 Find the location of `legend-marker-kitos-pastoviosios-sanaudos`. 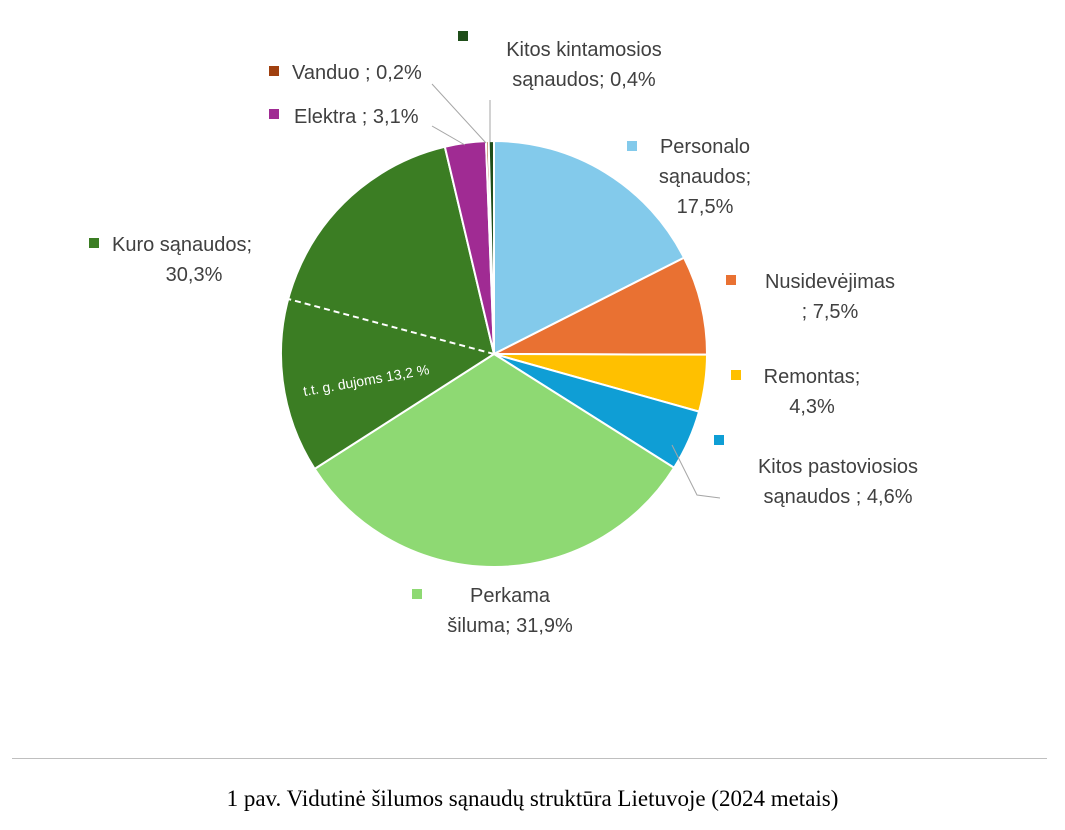

legend-marker-kitos-pastoviosios-sanaudos is located at coordinates (719, 440).